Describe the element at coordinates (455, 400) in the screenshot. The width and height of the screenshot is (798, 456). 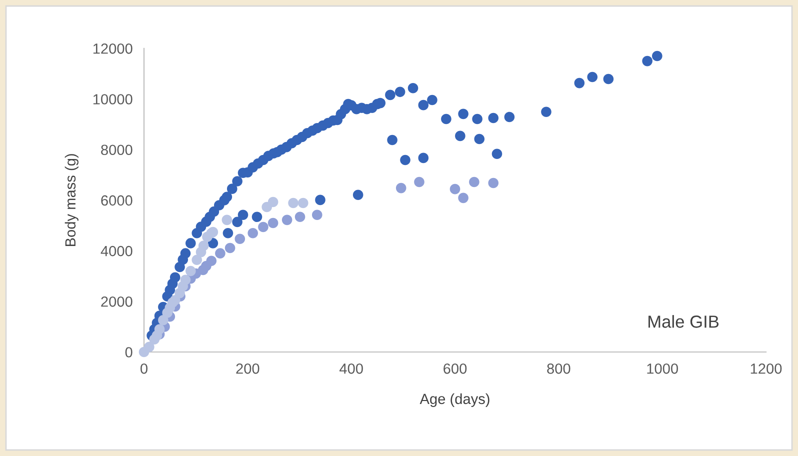
I see `x-axis-title: Age (days)` at that location.